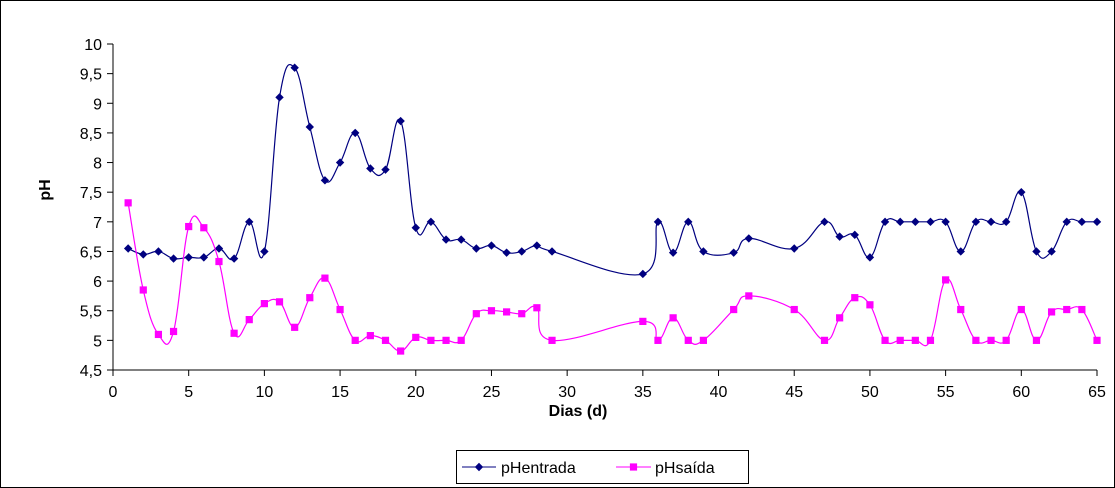 This screenshot has width=1115, height=488. What do you see at coordinates (719, 392) in the screenshot?
I see `x-tick-label: 40` at bounding box center [719, 392].